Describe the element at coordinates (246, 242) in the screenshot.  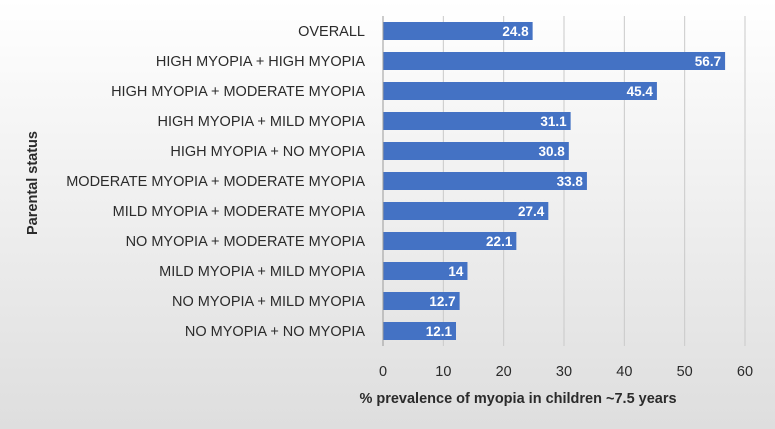
I see `category-label: NO MYOPIA + MODERATE MYOPIA` at that location.